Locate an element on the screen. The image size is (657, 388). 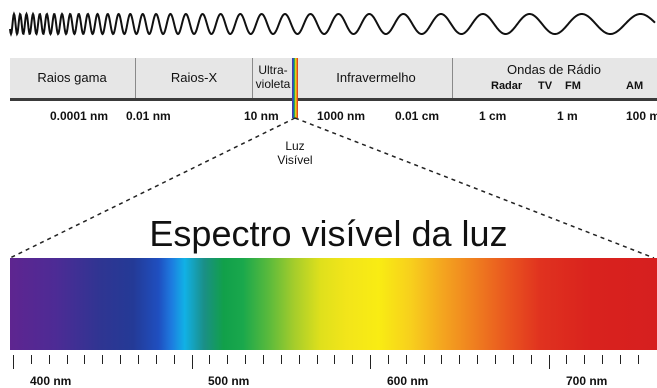
divider-gamma-xray is located at coordinates (135, 78).